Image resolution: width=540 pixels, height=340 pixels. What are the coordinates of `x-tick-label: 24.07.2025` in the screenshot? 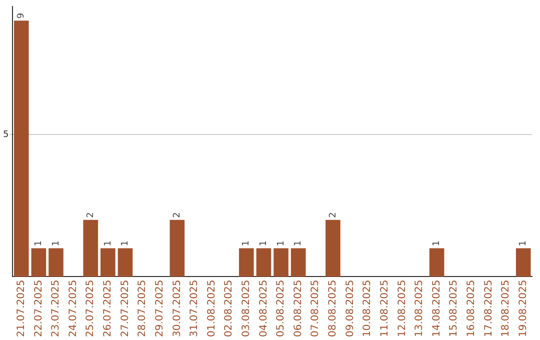 It's located at (73, 309).